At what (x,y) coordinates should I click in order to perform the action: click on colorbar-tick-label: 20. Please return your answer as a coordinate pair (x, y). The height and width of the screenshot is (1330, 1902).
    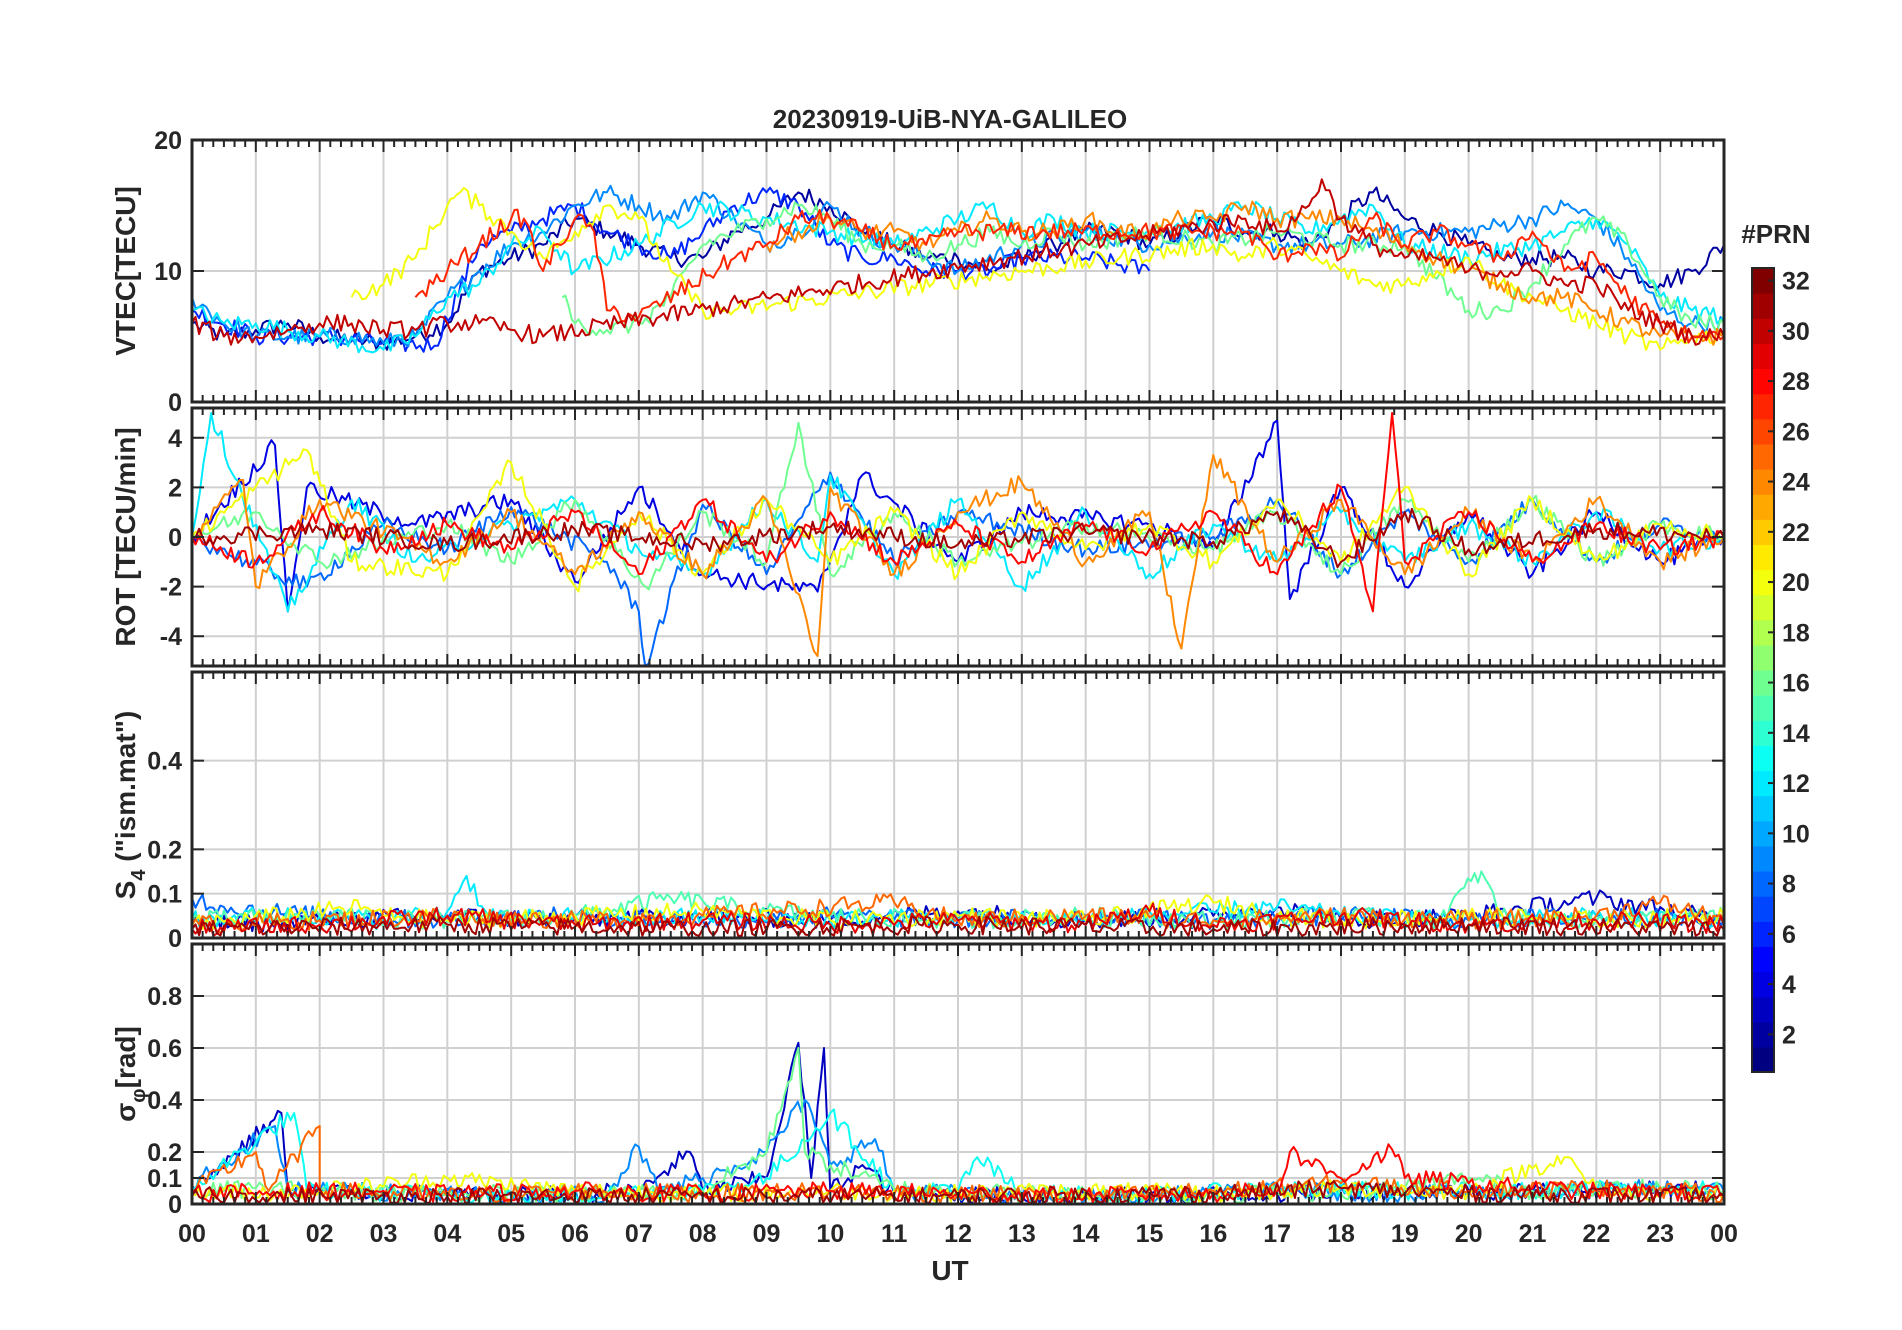
    Looking at the image, I should click on (1796, 583).